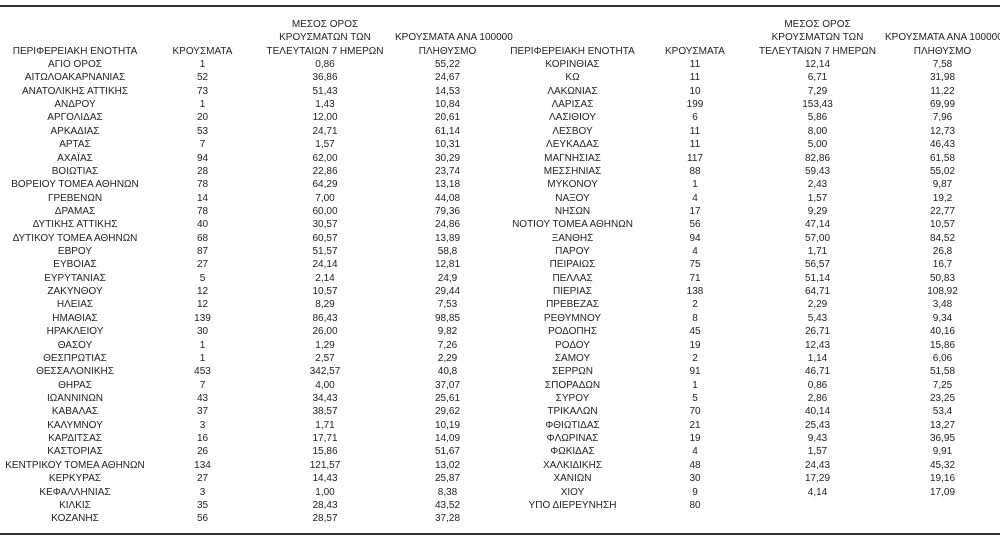 The image size is (1000, 537). What do you see at coordinates (942, 345) in the screenshot?
I see `per100k-cell: 15,86` at bounding box center [942, 345].